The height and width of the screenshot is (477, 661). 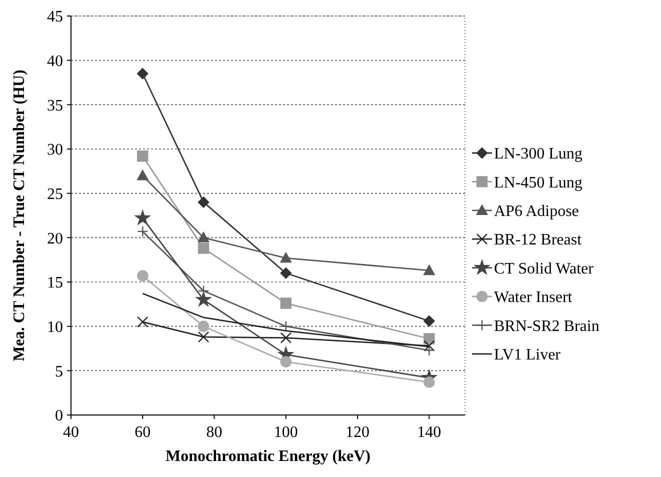 I want to click on legend-label: LN-300 Lung, so click(x=538, y=154).